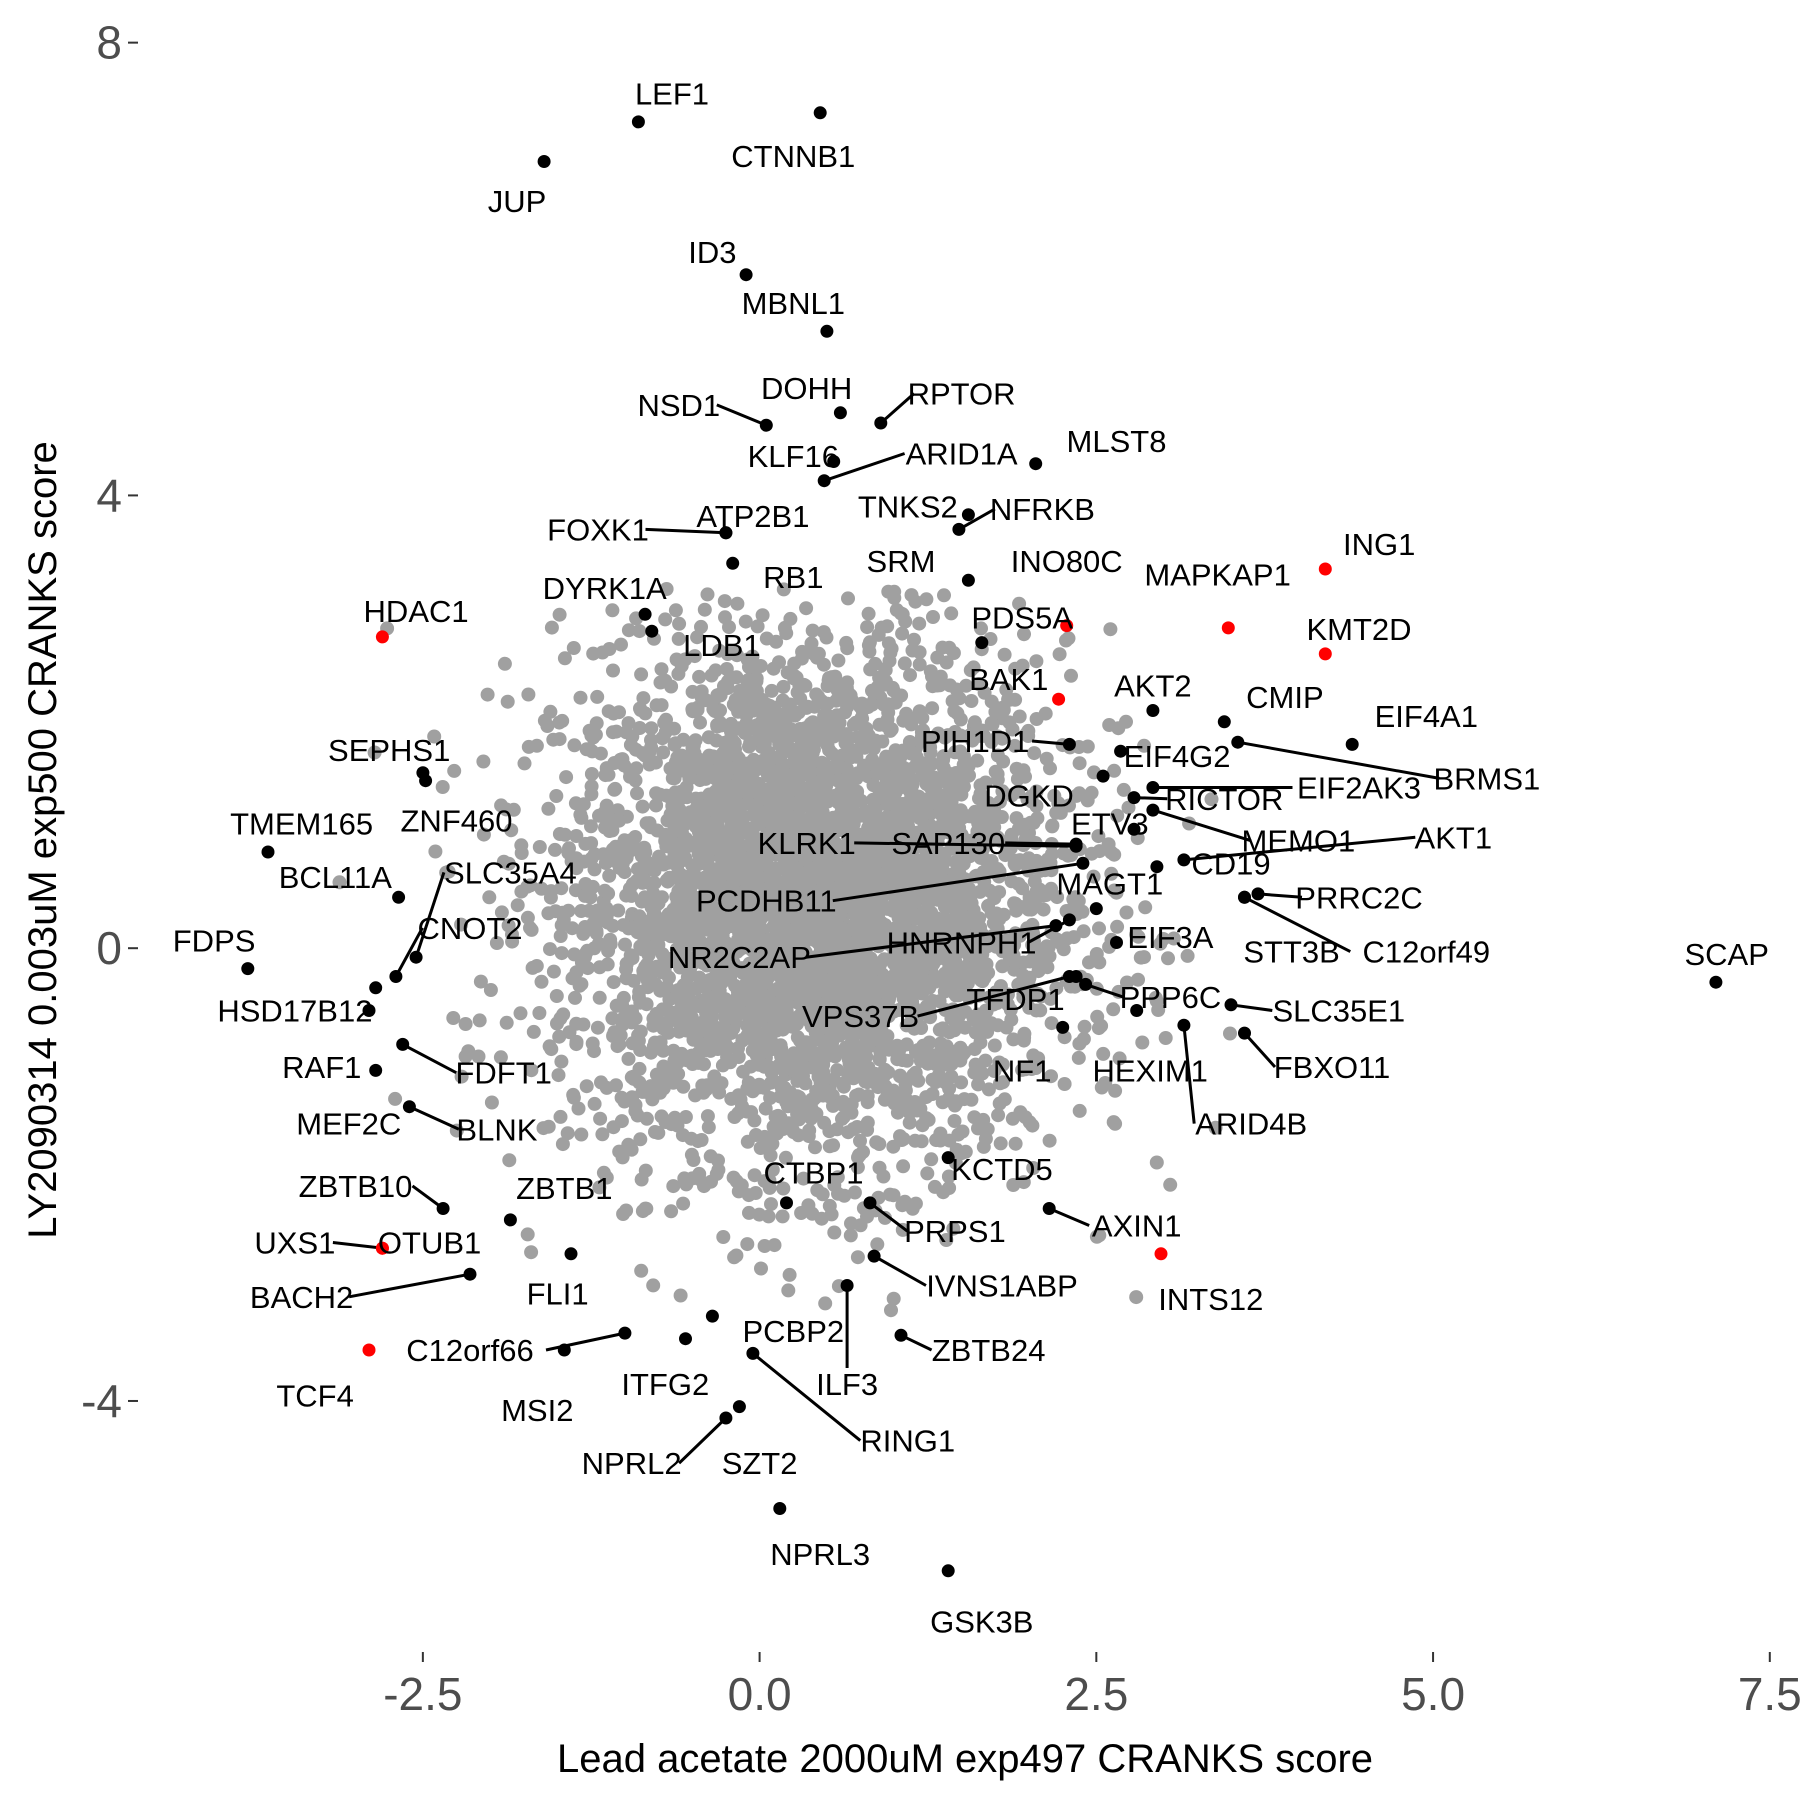 Image resolution: width=1800 pixels, height=1800 pixels. What do you see at coordinates (564, 1350) in the screenshot?
I see `gene-point-msi2` at bounding box center [564, 1350].